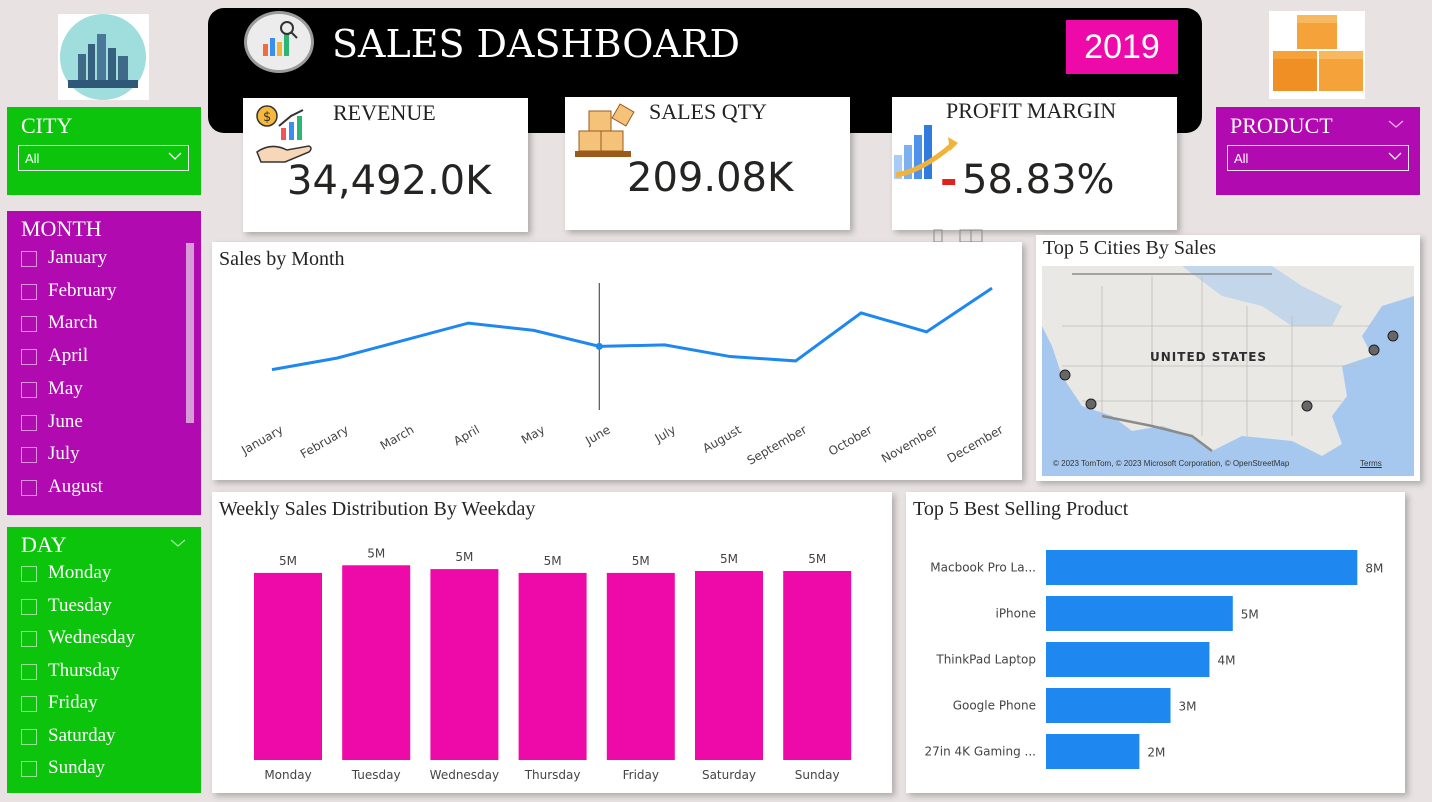 Image resolution: width=1432 pixels, height=802 pixels. I want to click on day-slicer-title: DAY, so click(44, 544).